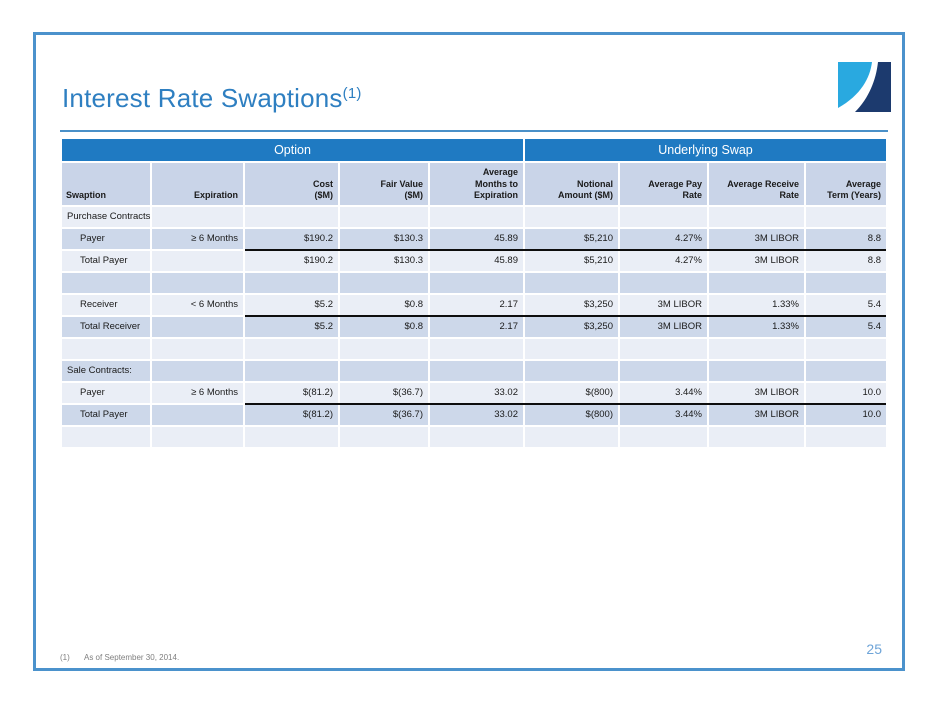  I want to click on table-cell: 10.0, so click(846, 415).